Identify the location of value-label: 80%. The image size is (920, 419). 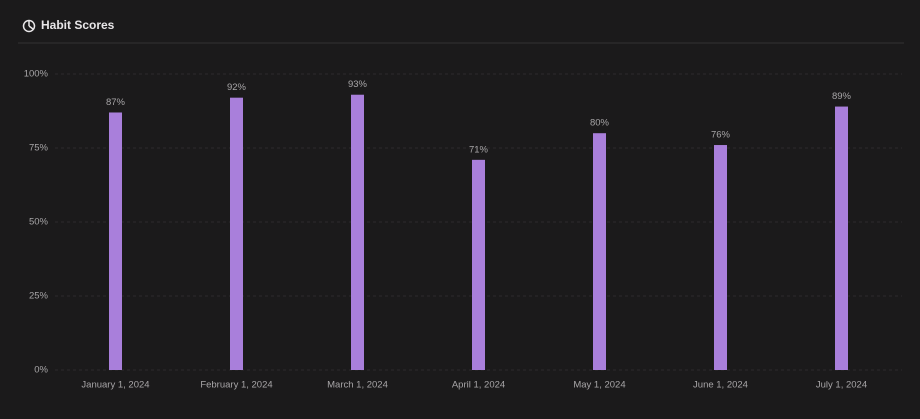
(600, 123).